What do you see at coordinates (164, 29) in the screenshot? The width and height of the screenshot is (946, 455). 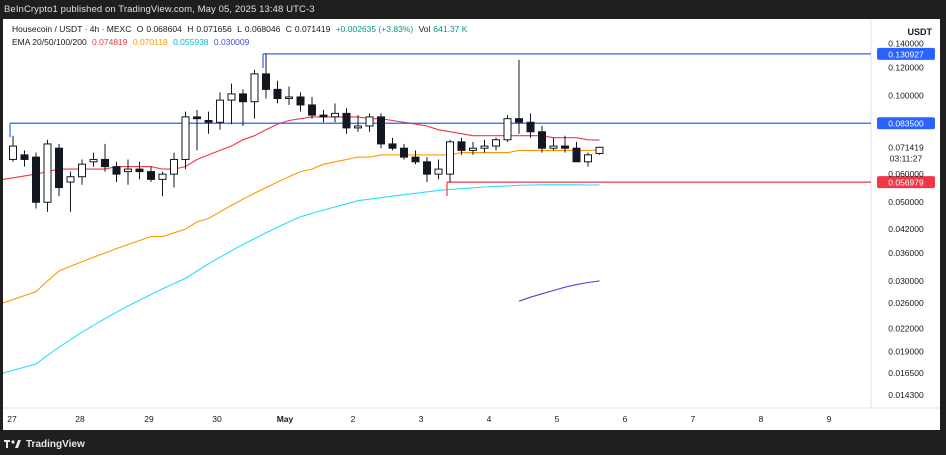 I see `ohlc-open: 0.068604` at bounding box center [164, 29].